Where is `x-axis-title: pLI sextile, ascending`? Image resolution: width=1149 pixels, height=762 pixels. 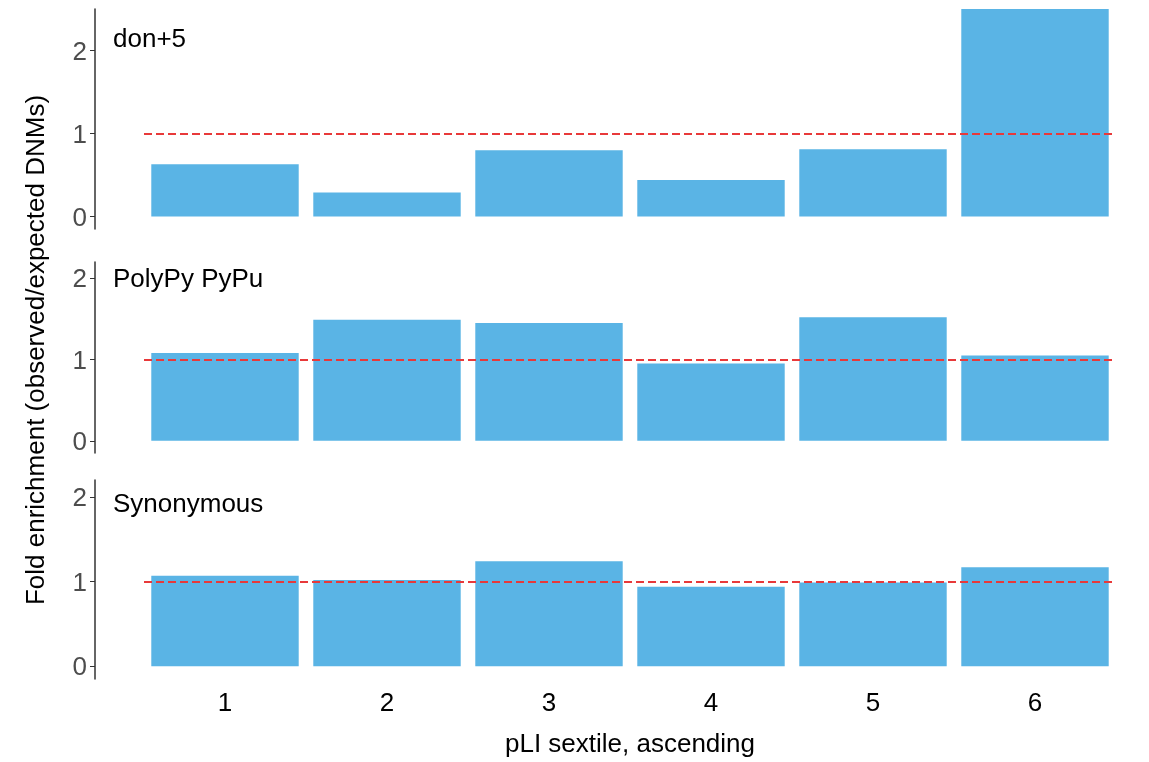
x-axis-title: pLI sextile, ascending is located at coordinates (630, 743).